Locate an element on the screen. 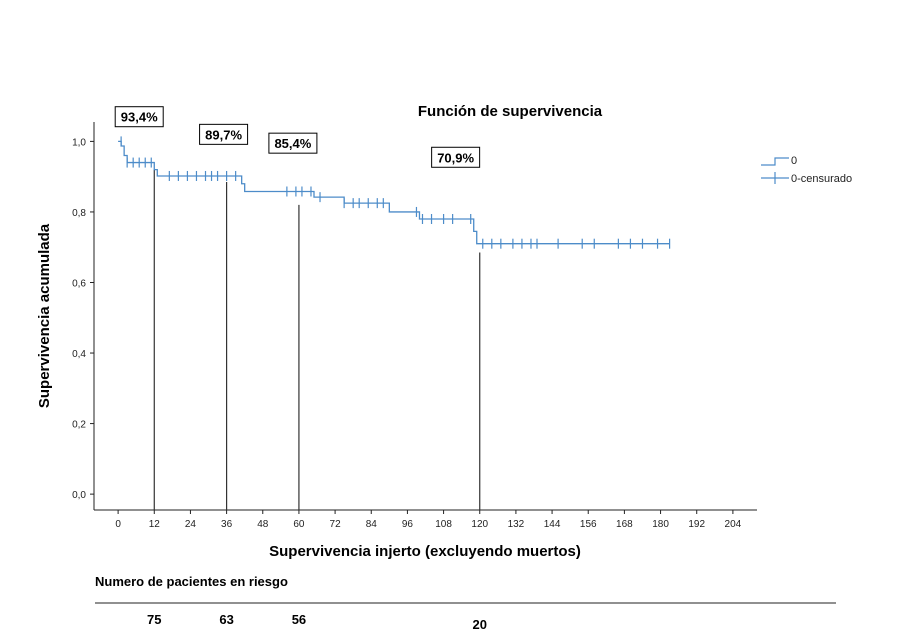  x-tick-label: 72 is located at coordinates (336, 524).